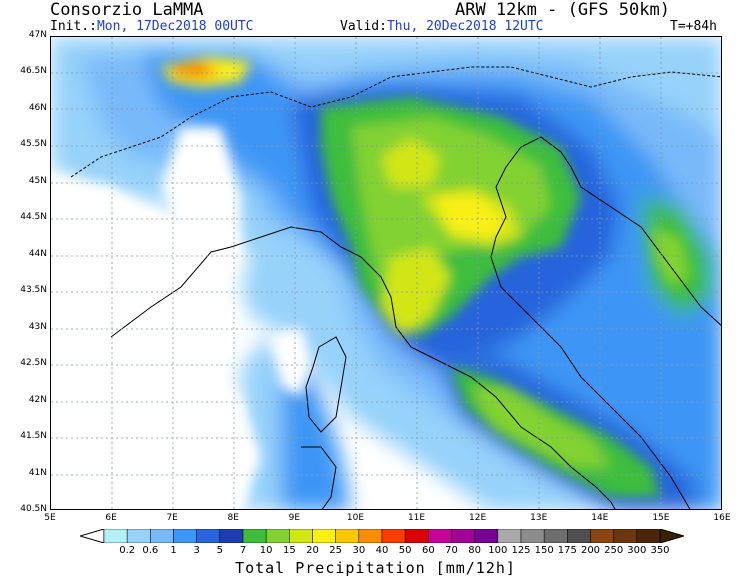 This screenshot has width=751, height=580. I want to click on lead-time: T=+84h, so click(693, 26).